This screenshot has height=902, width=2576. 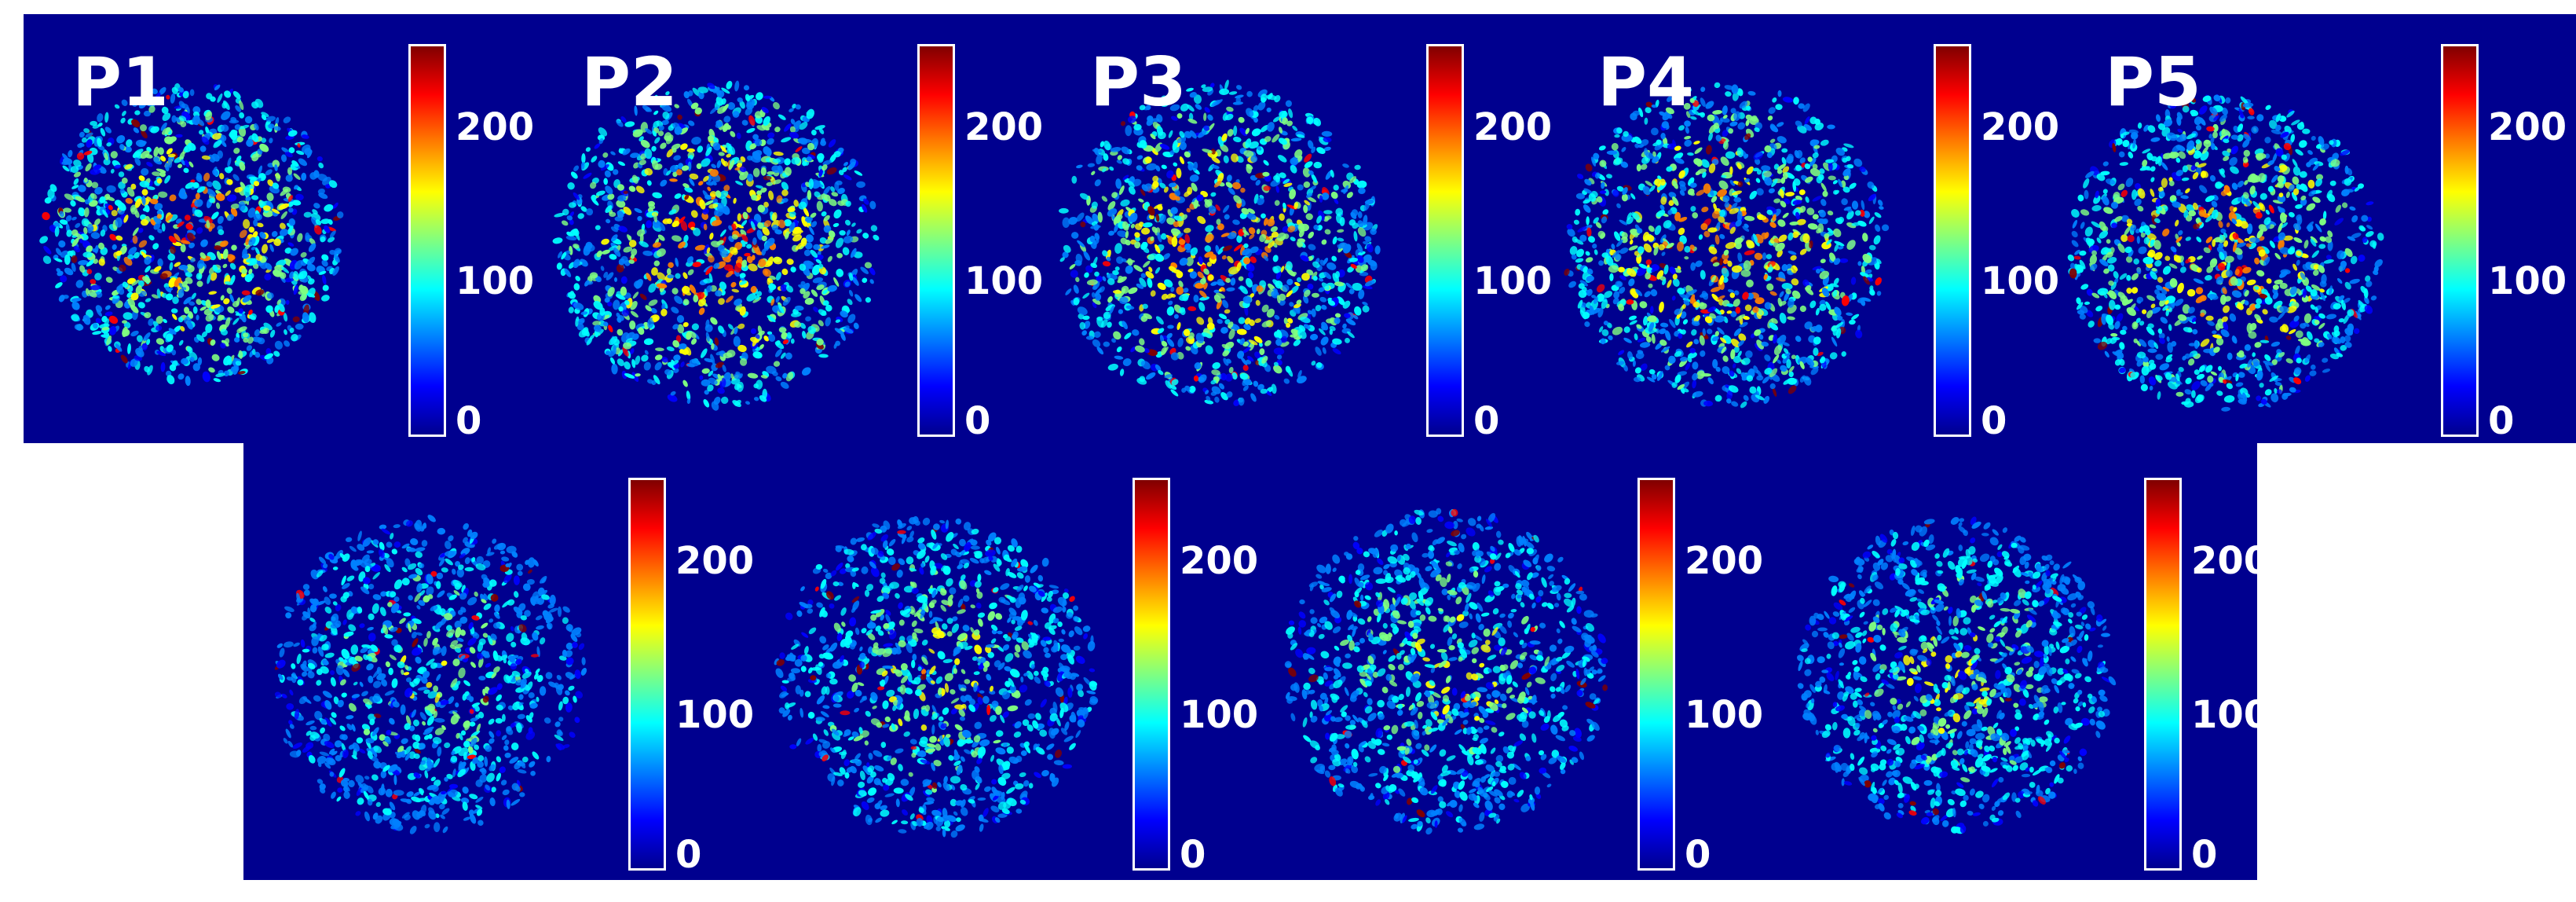 What do you see at coordinates (1727, 245) in the screenshot?
I see `speckle-image` at bounding box center [1727, 245].